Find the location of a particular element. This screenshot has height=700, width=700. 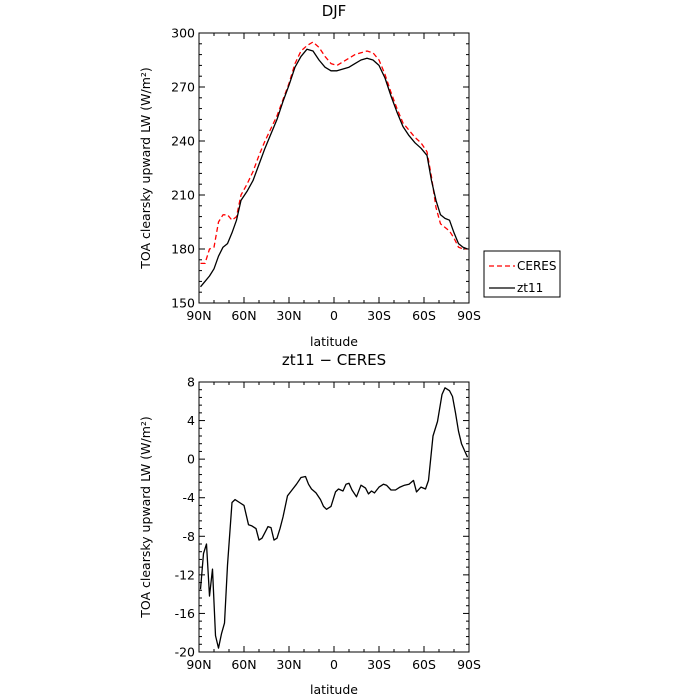

panel-top-y-tick-label: 270 is located at coordinates (183, 87).